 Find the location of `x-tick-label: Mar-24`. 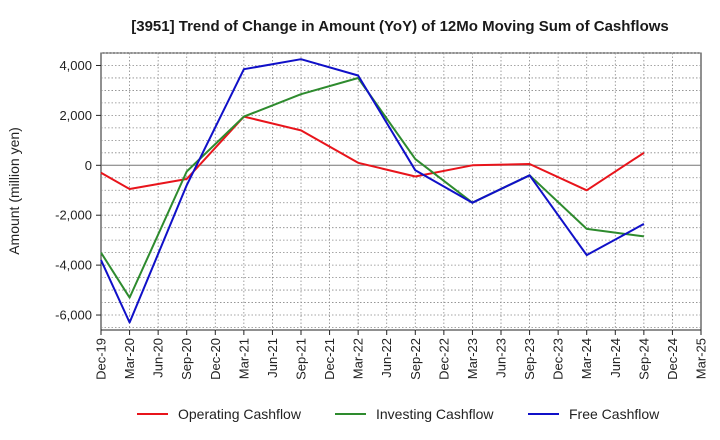

x-tick-label: Mar-24 is located at coordinates (586, 358).